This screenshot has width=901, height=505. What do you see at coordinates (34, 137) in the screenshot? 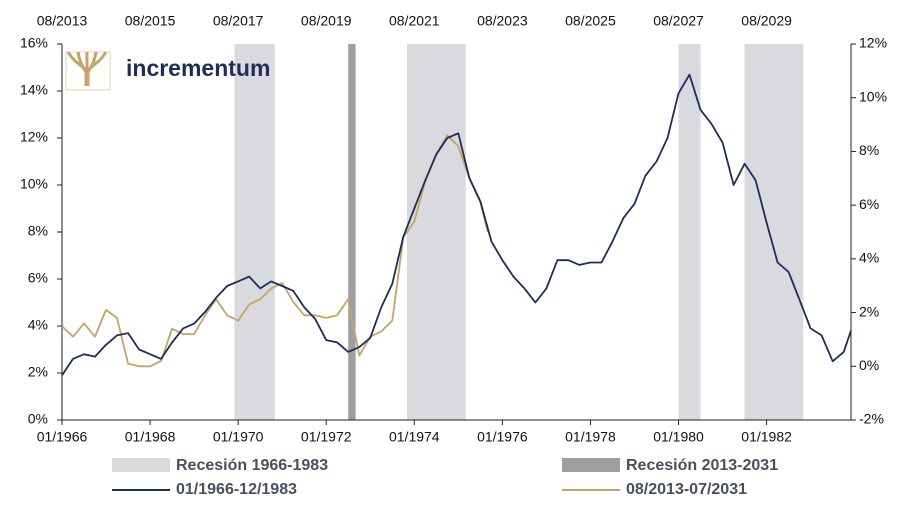
I see `y-tick-label: 12%` at bounding box center [34, 137].